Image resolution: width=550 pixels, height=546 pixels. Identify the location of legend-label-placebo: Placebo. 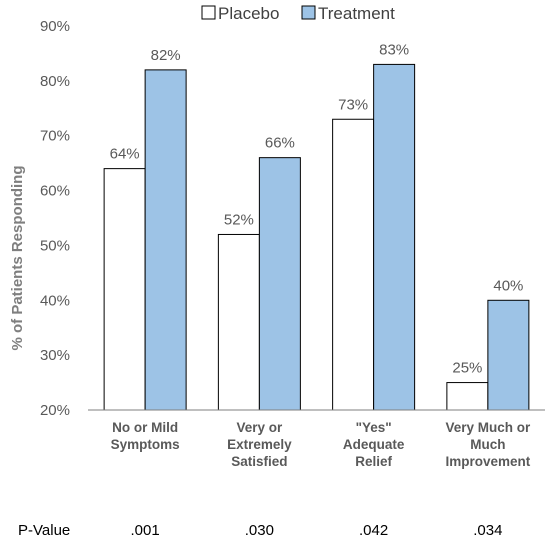
(248, 13).